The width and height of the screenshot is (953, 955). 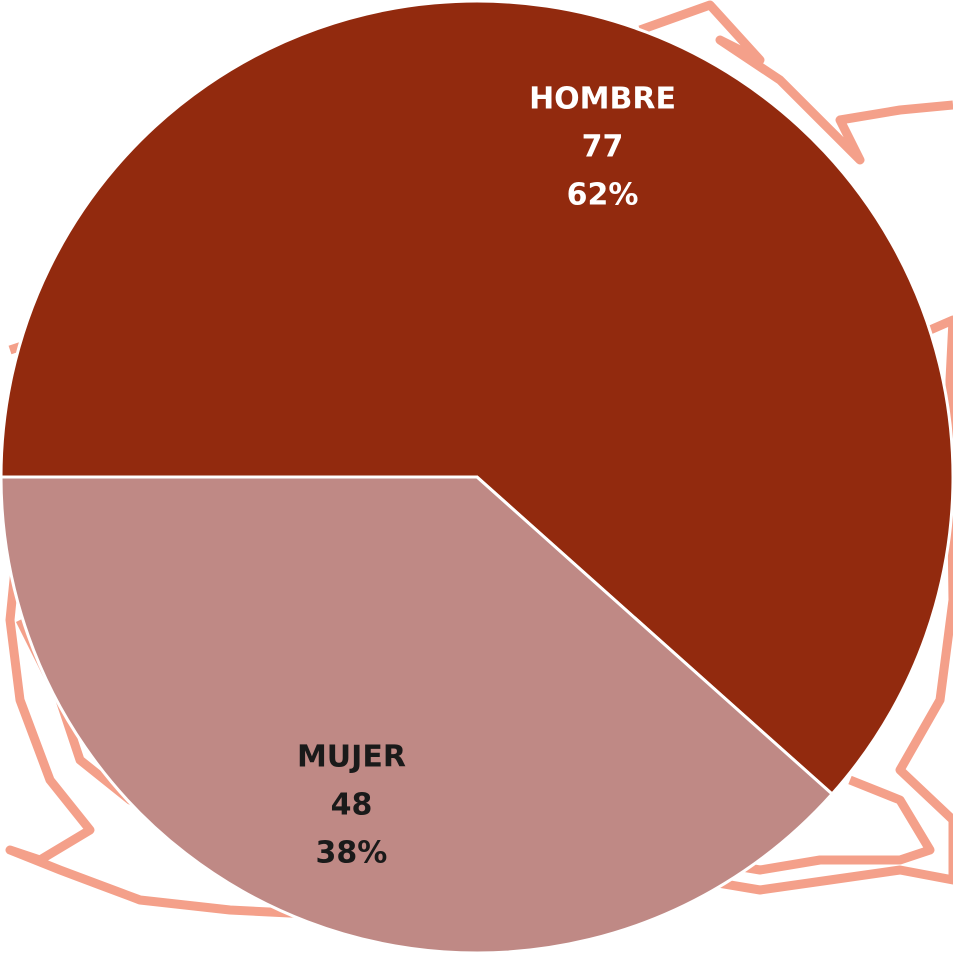 What do you see at coordinates (352, 805) in the screenshot?
I see `slice-value: 48` at bounding box center [352, 805].